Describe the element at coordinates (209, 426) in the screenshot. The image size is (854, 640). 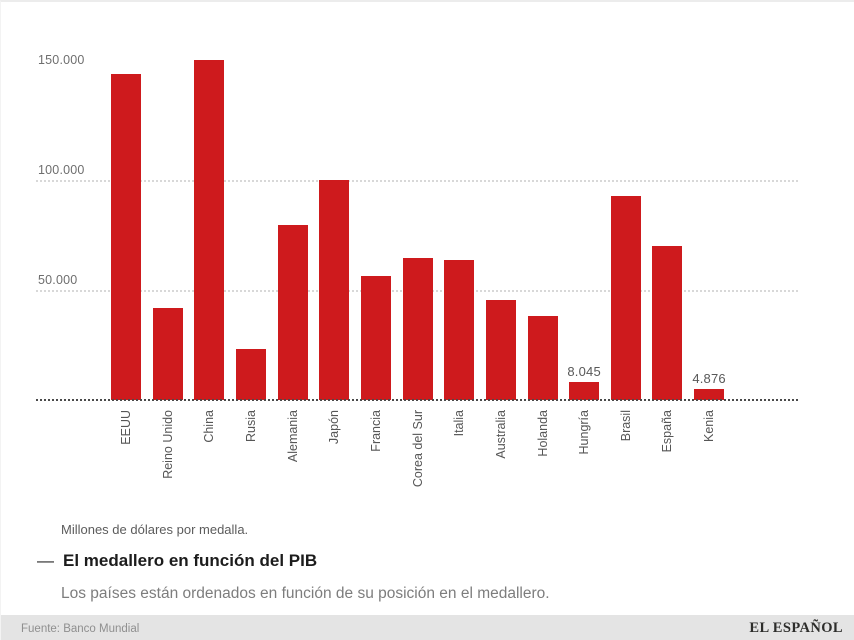
I see `x-tick-label-china: China` at that location.